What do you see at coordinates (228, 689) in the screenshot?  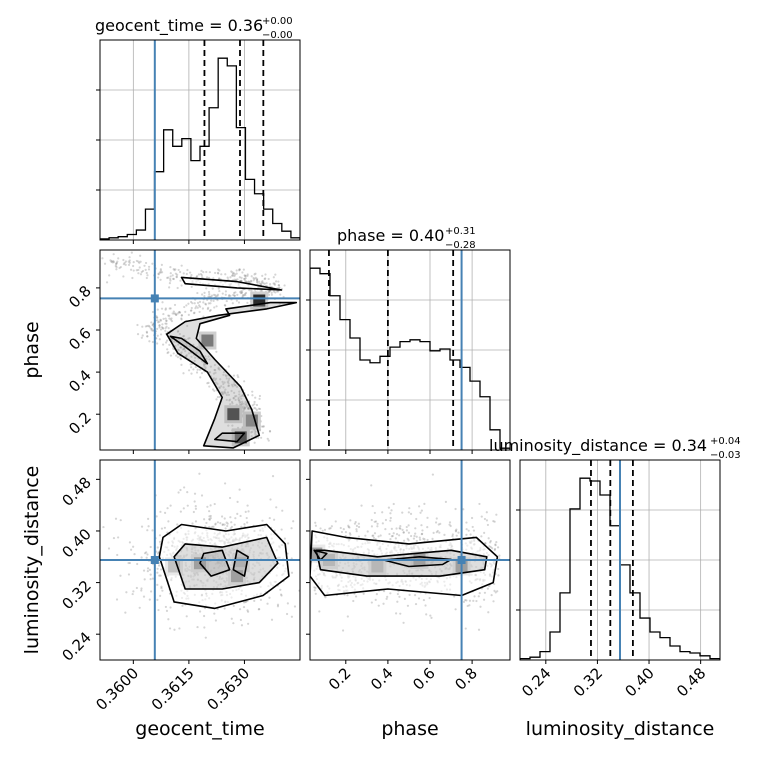 I see `x-tick-label-geocent_time: 0.3630` at bounding box center [228, 689].